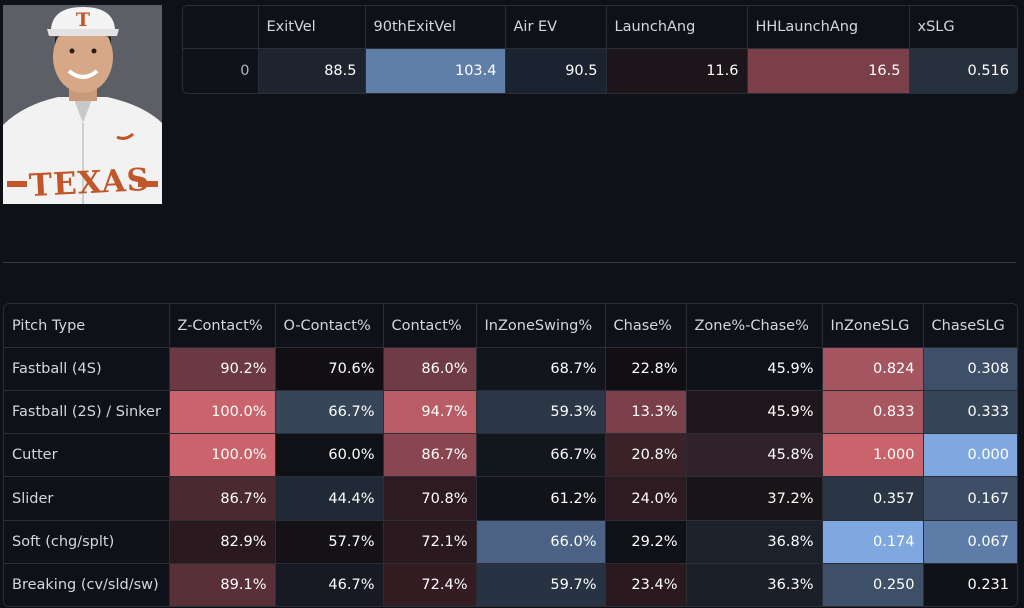 This screenshot has height=608, width=1024. What do you see at coordinates (329, 455) in the screenshot?
I see `table-cell: 60.0%` at bounding box center [329, 455].